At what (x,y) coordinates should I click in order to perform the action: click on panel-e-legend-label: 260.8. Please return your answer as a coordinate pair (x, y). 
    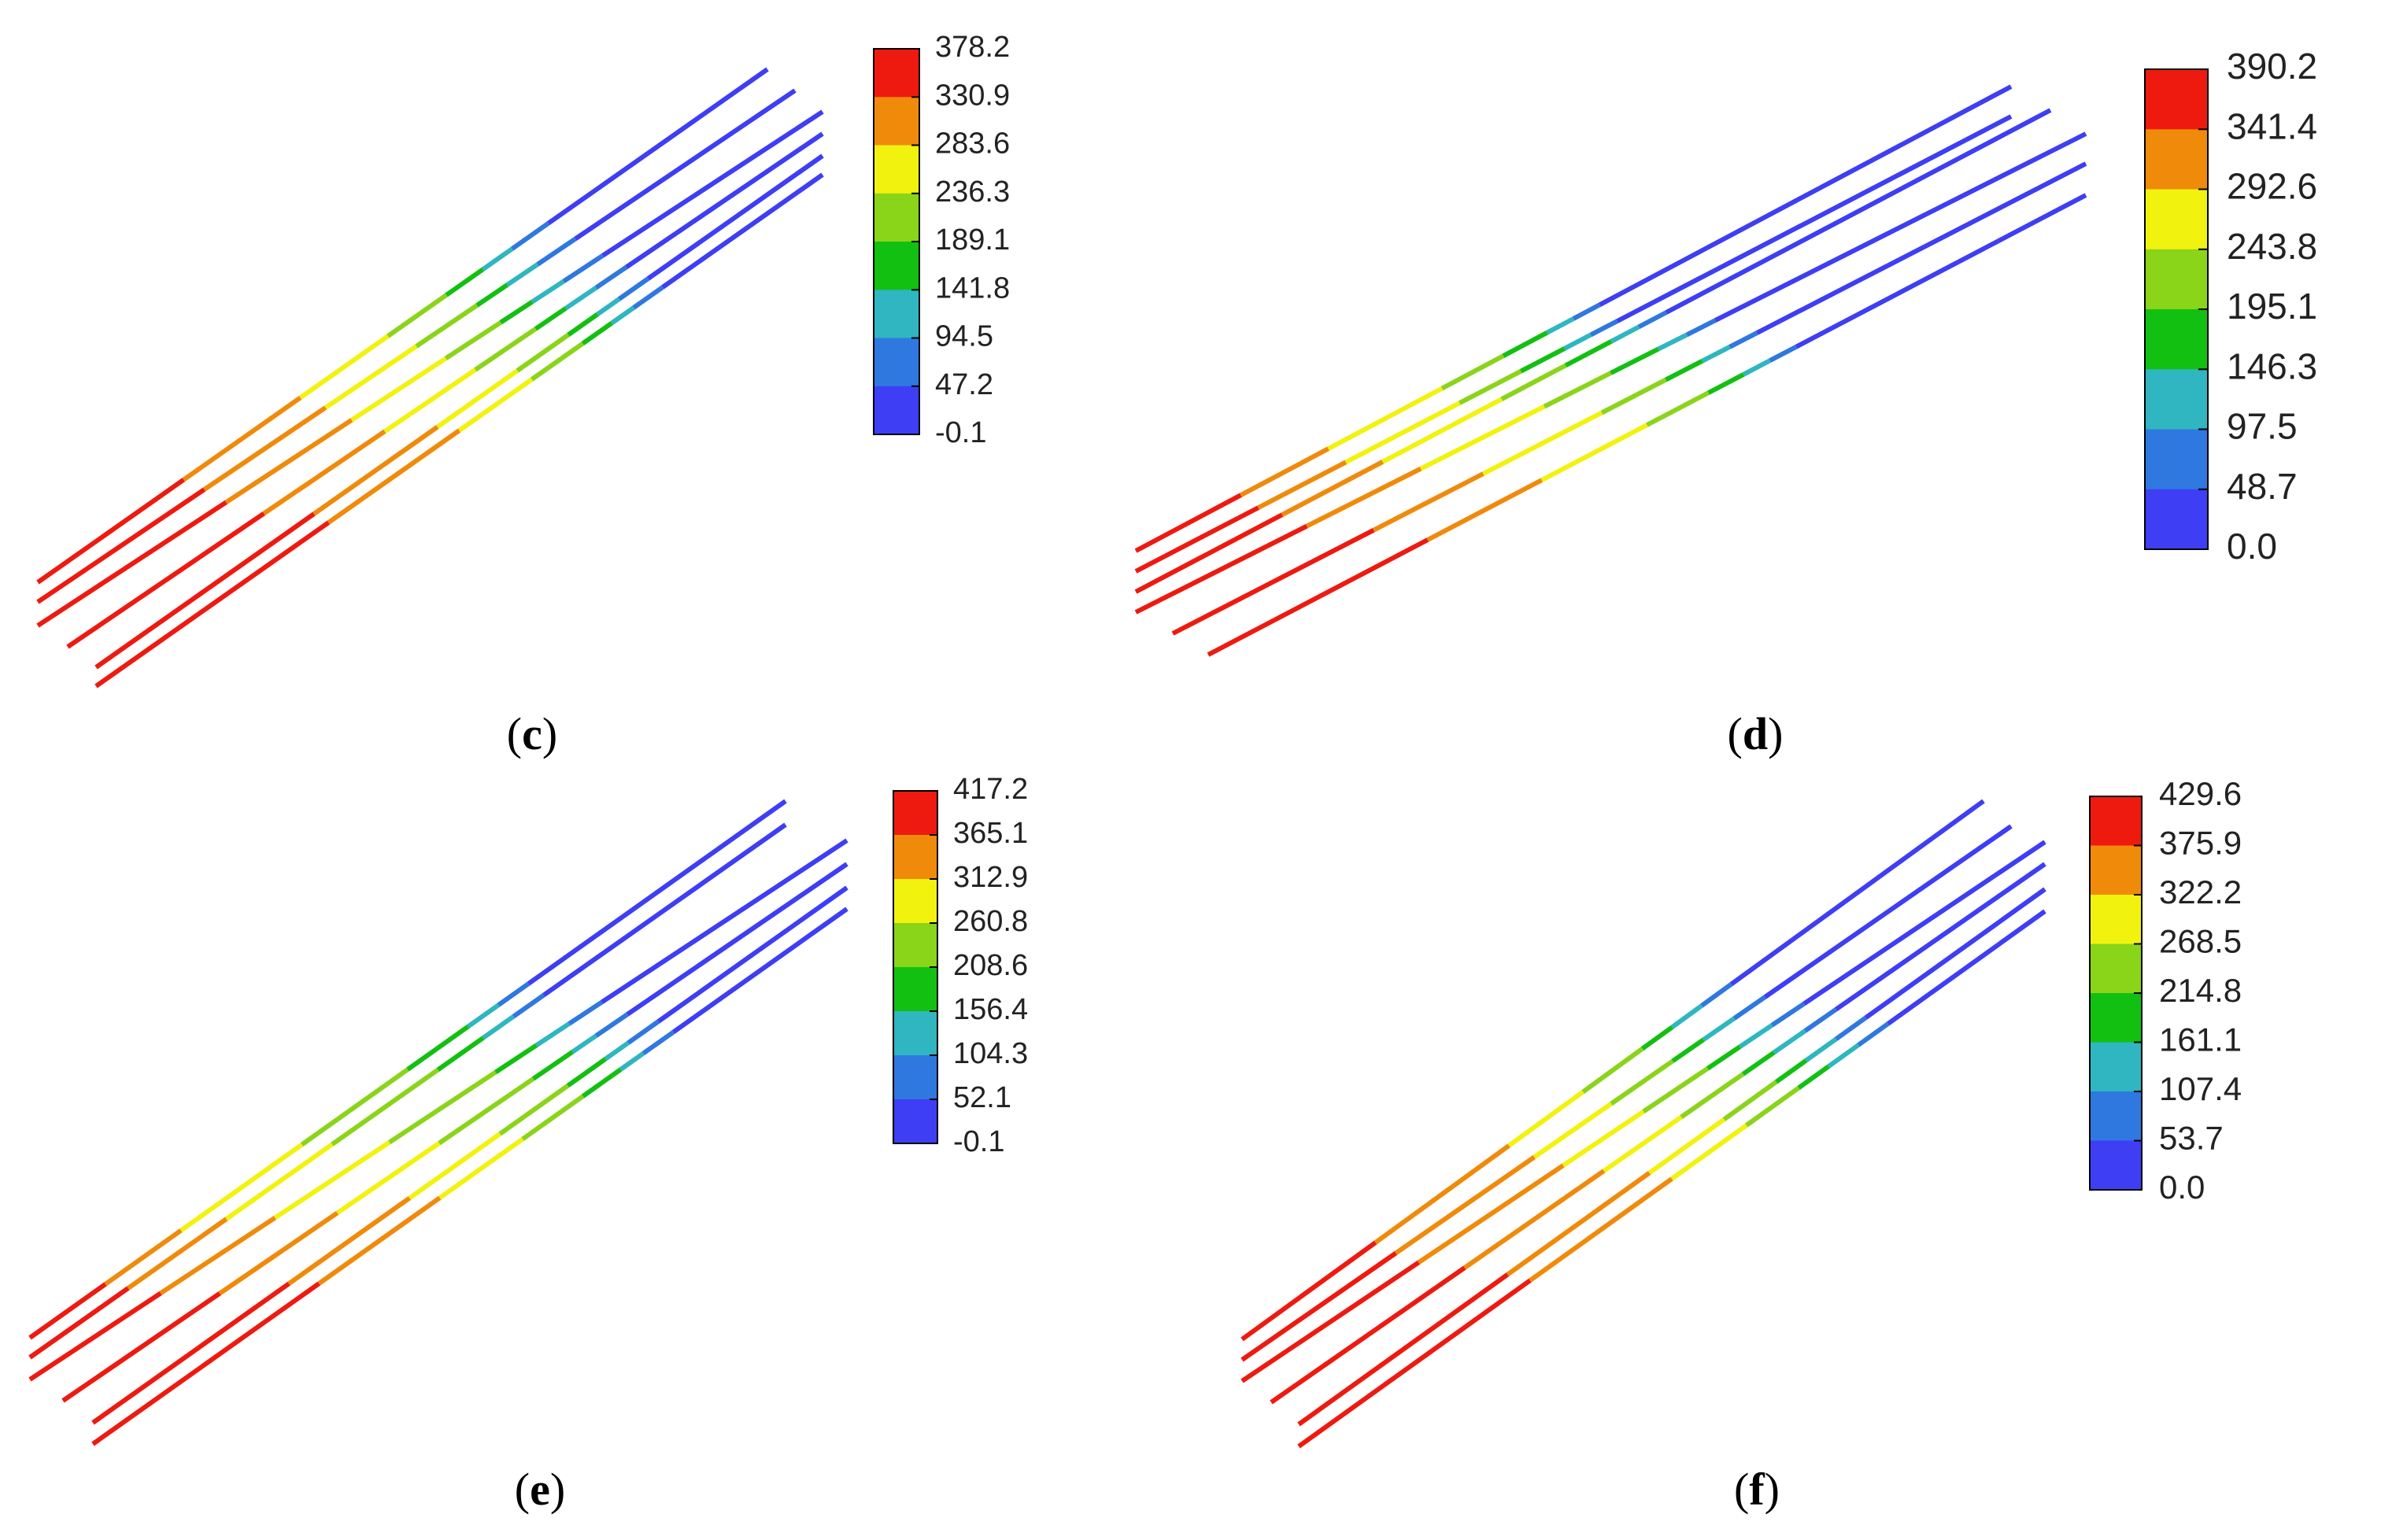
    Looking at the image, I should click on (990, 921).